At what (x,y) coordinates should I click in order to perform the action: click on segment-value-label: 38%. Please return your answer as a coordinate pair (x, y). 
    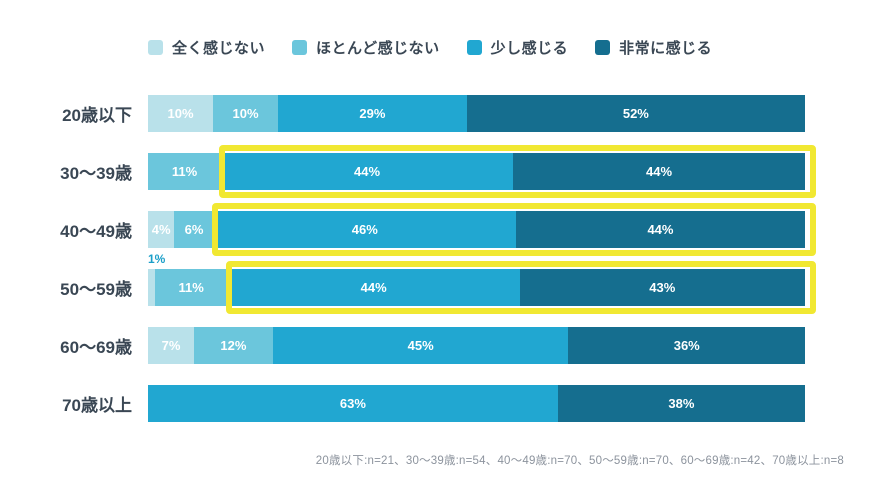
    Looking at the image, I should click on (681, 403).